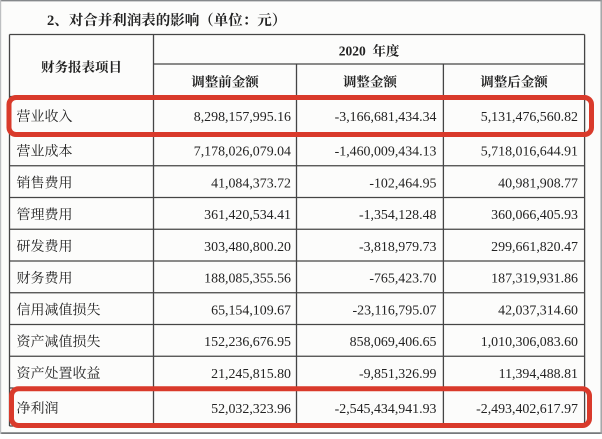  Describe the element at coordinates (395, 310) in the screenshot. I see `svg-text: -23,116,795.07` at that location.